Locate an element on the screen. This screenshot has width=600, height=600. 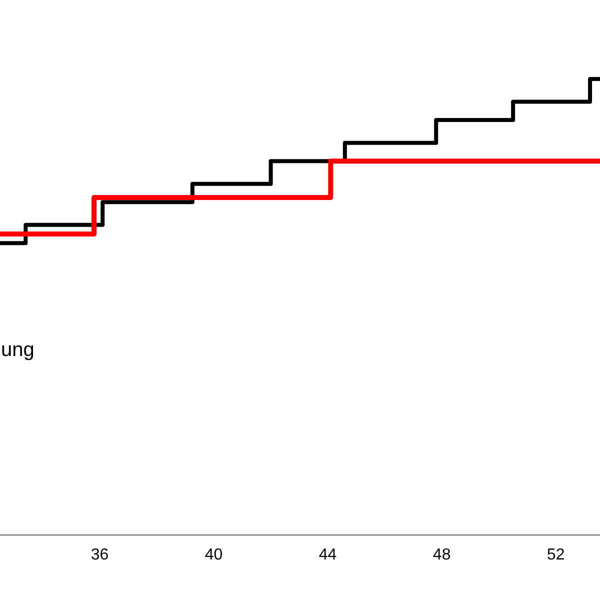
x-tick-label: 48 is located at coordinates (441, 555).